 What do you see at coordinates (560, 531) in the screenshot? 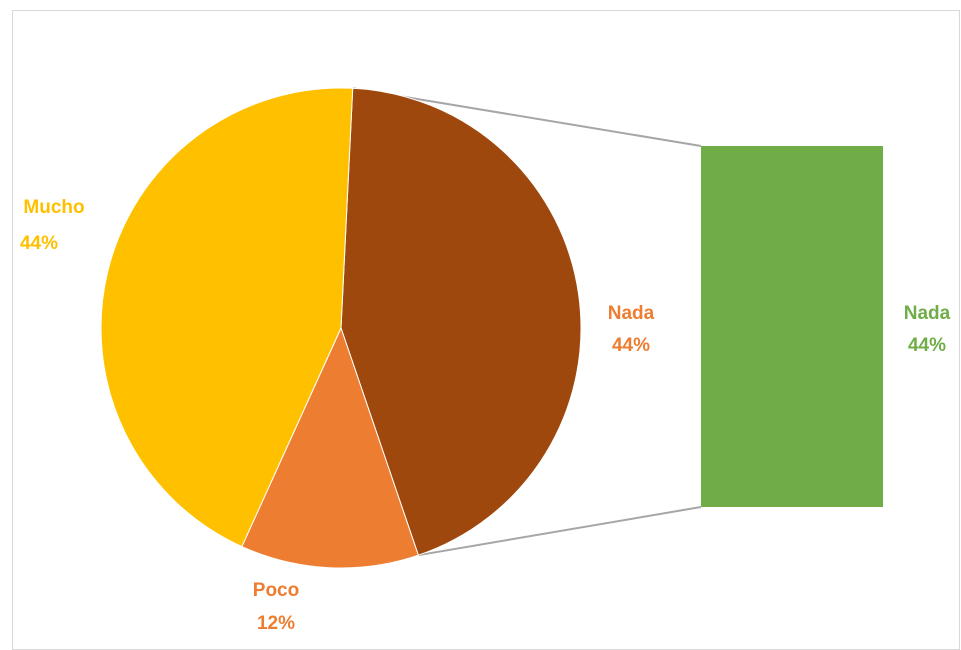
I see `connector-line-bottom` at bounding box center [560, 531].